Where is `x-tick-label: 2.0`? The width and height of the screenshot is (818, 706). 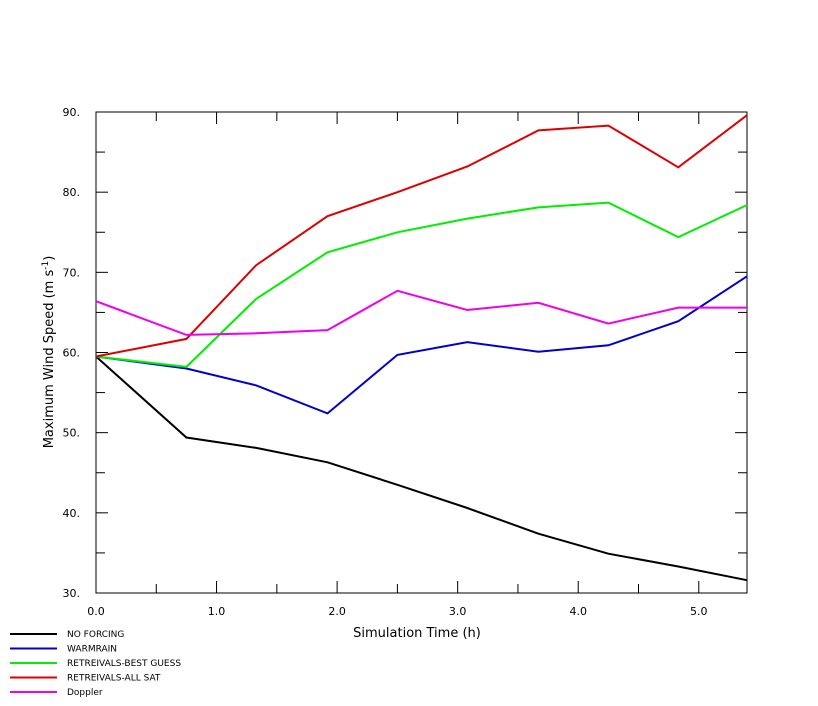
x-tick-label: 2.0 is located at coordinates (337, 611).